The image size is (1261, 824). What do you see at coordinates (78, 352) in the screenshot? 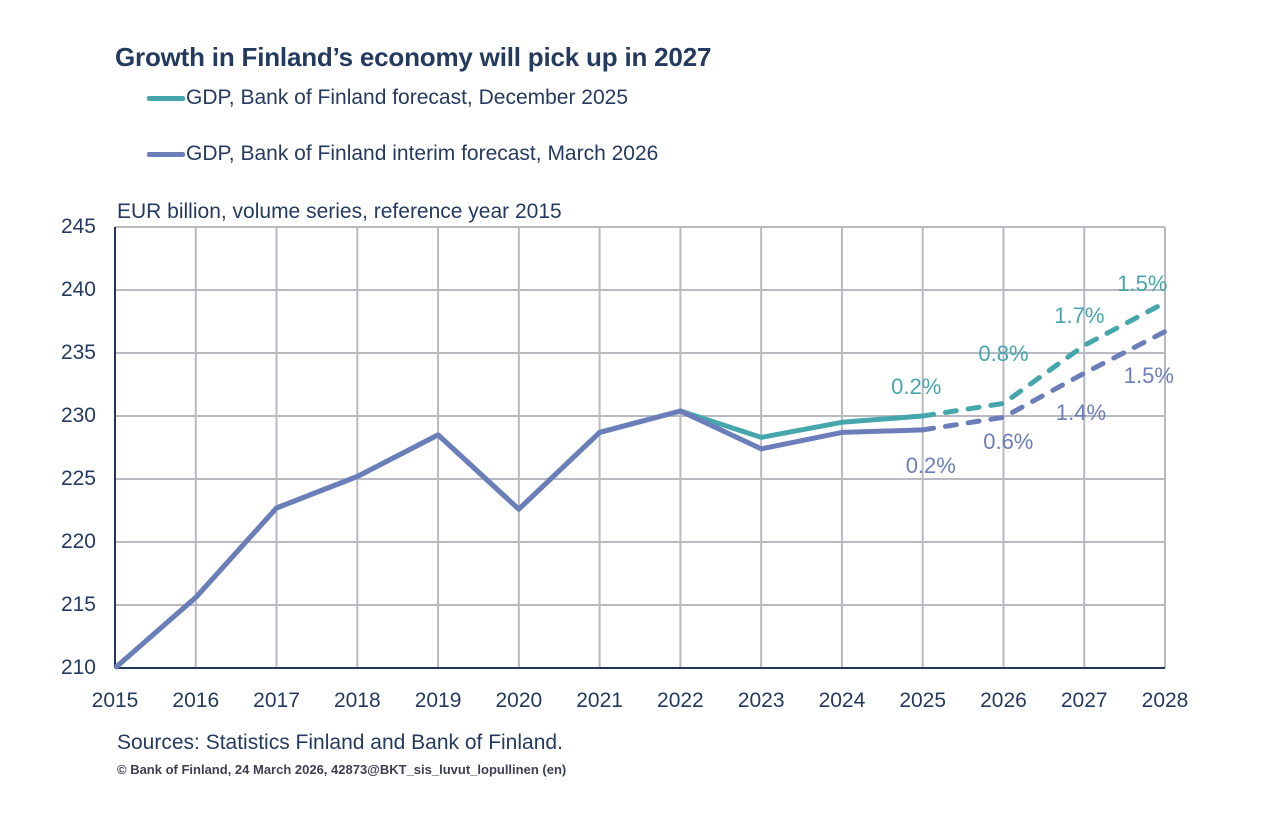
I see `y-tick-label: 235` at bounding box center [78, 352].